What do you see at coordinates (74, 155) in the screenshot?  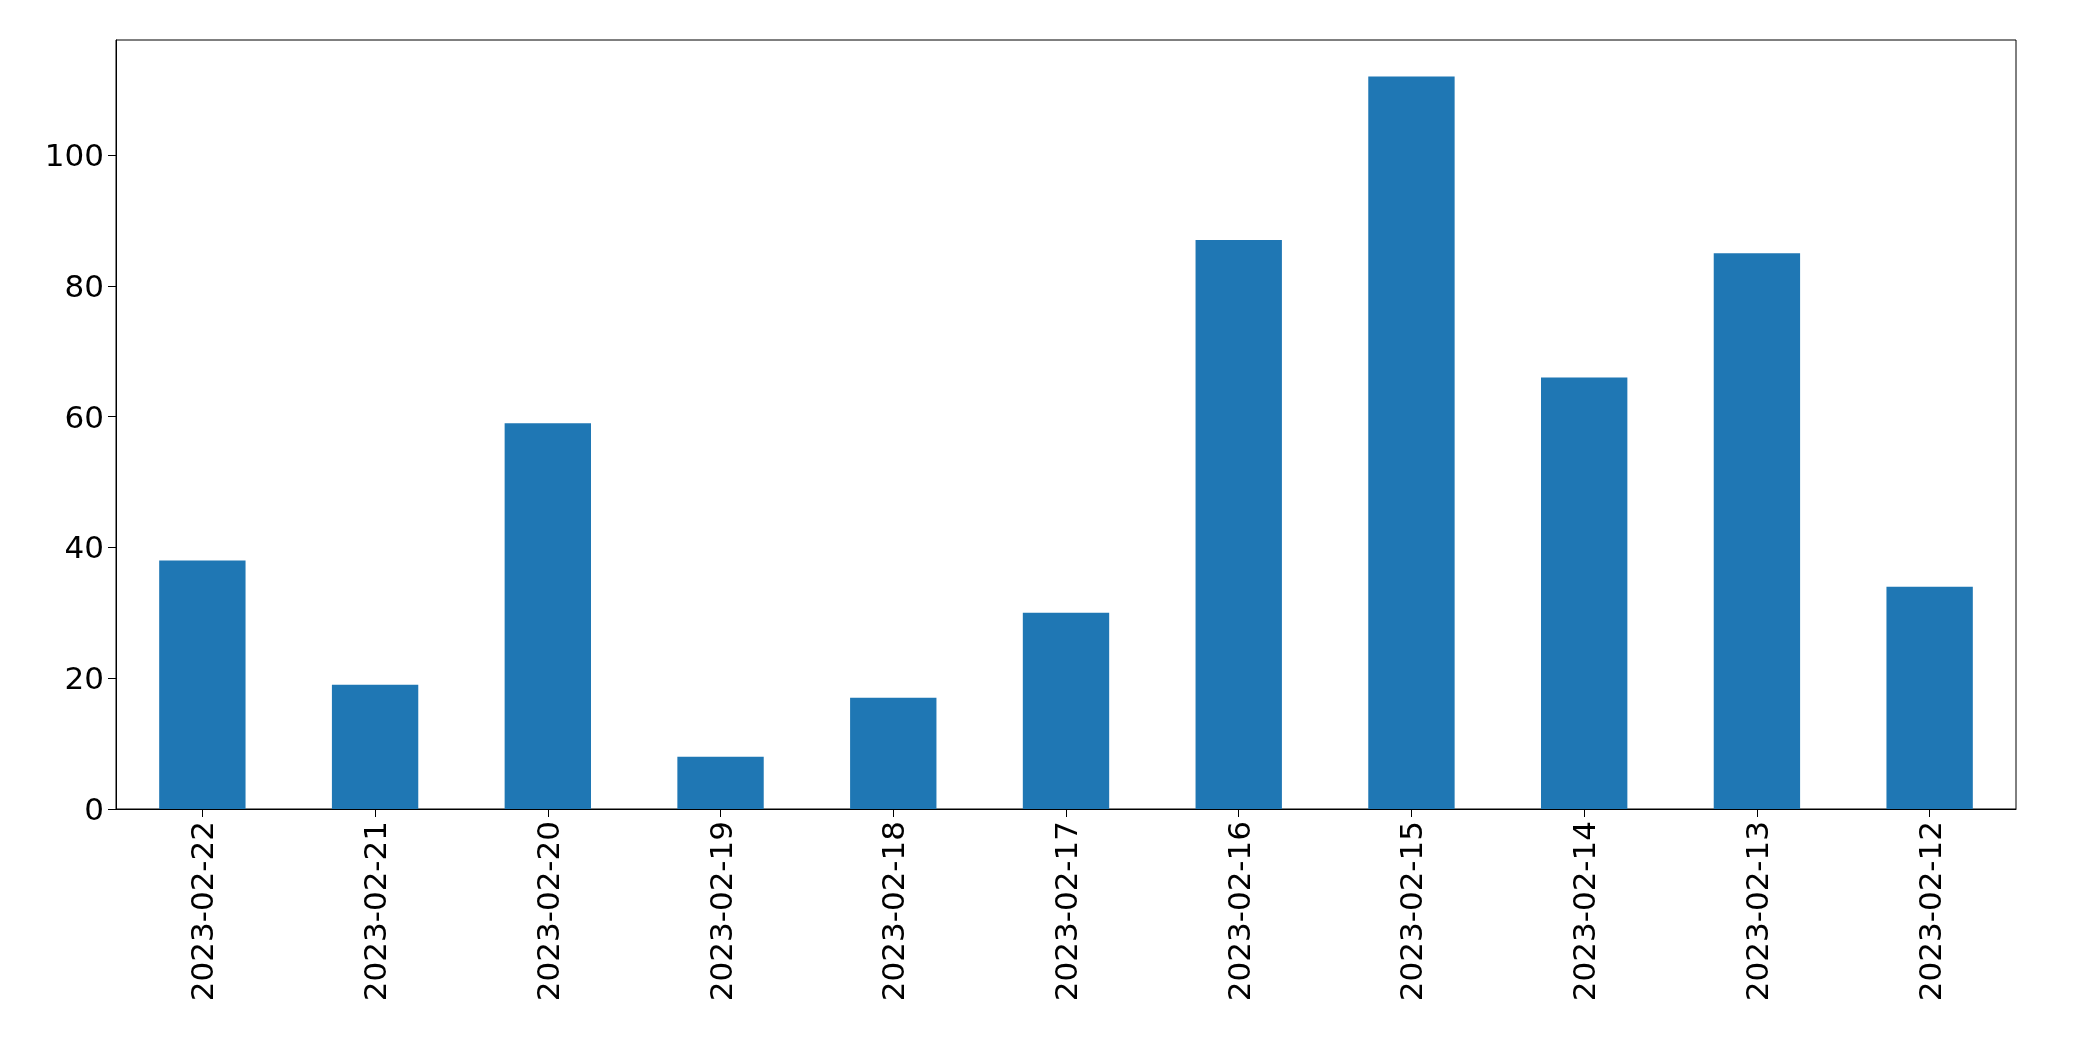 I see `y-tick-label: 100` at bounding box center [74, 155].